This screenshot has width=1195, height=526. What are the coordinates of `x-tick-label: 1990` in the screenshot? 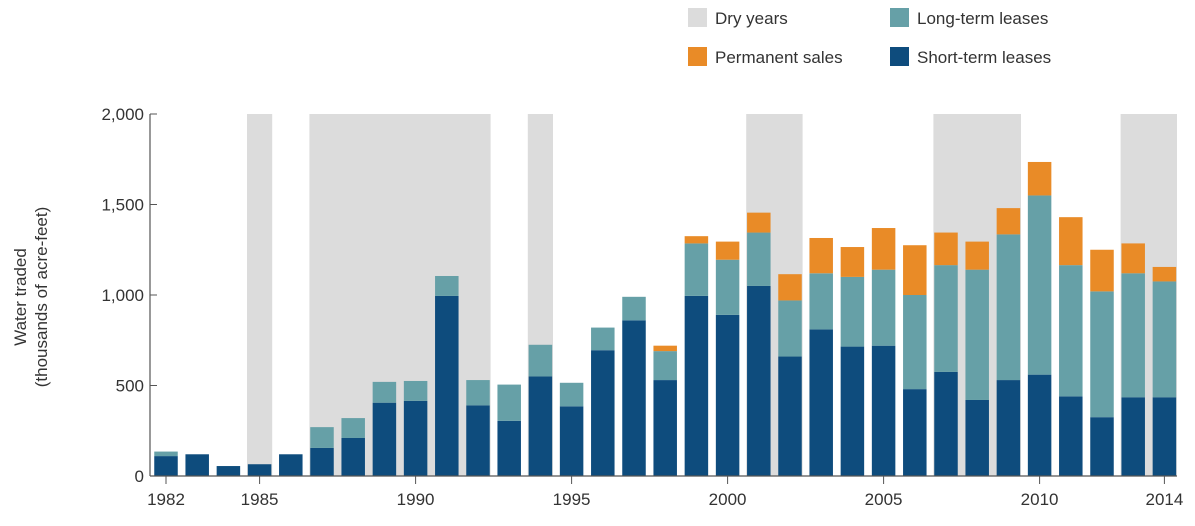 It's located at (416, 499).